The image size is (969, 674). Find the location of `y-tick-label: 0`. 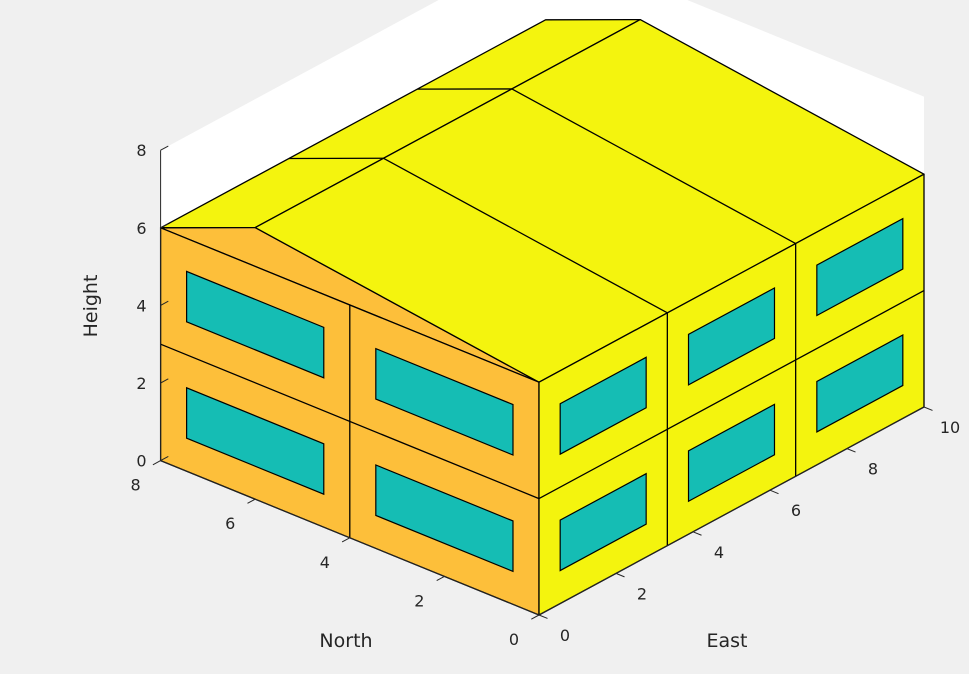

y-tick-label: 0 is located at coordinates (514, 639).